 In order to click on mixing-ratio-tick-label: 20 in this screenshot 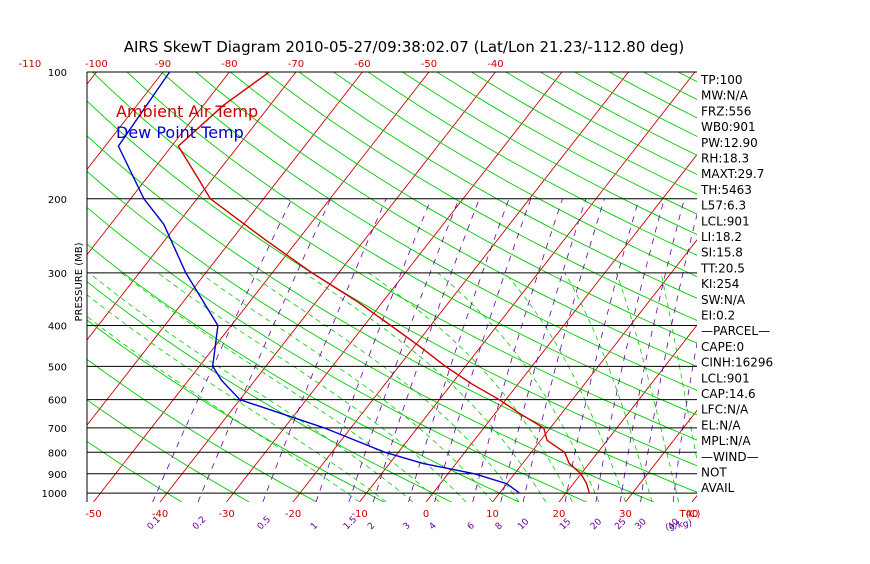, I will do `click(596, 524)`.